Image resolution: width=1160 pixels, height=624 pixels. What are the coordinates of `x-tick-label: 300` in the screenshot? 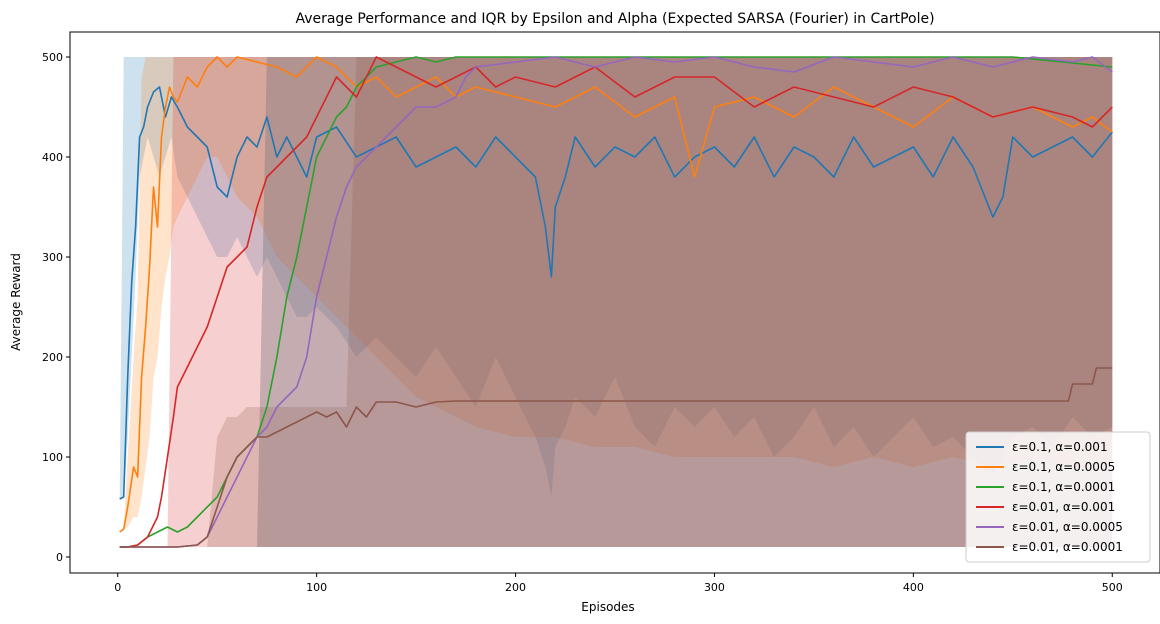 It's located at (714, 587).